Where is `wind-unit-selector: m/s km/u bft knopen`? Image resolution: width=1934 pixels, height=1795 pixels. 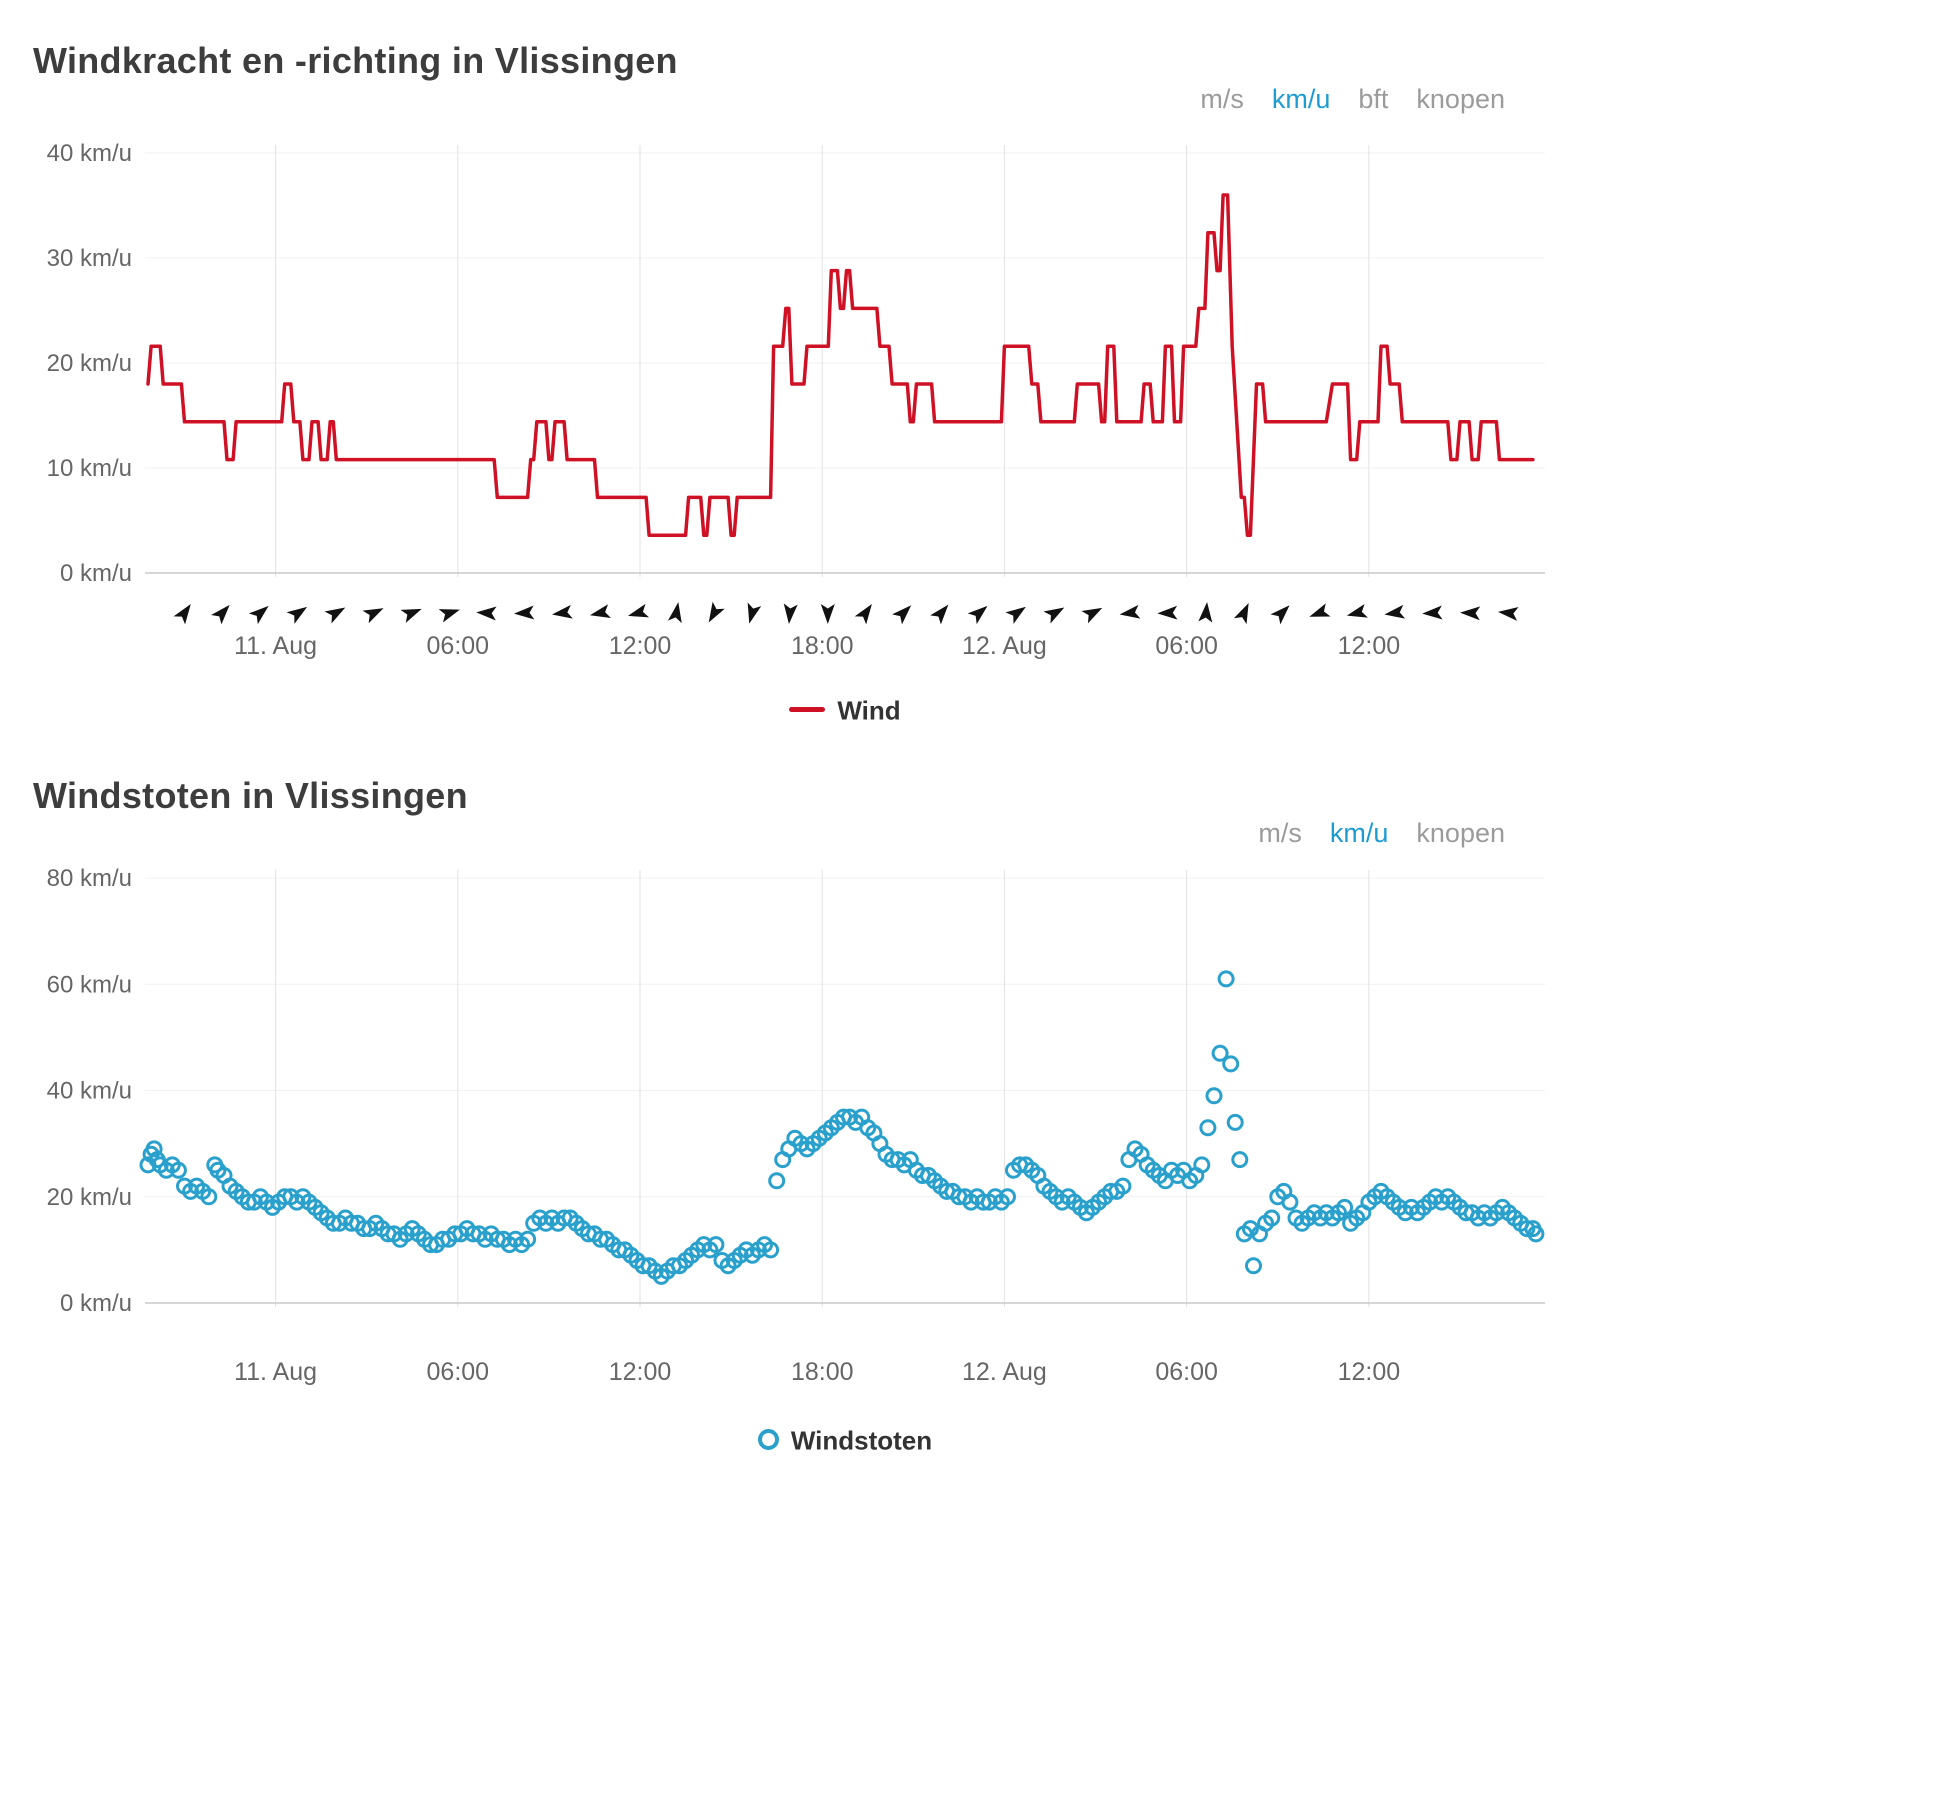 wind-unit-selector: m/s km/u bft knopen is located at coordinates (752, 99).